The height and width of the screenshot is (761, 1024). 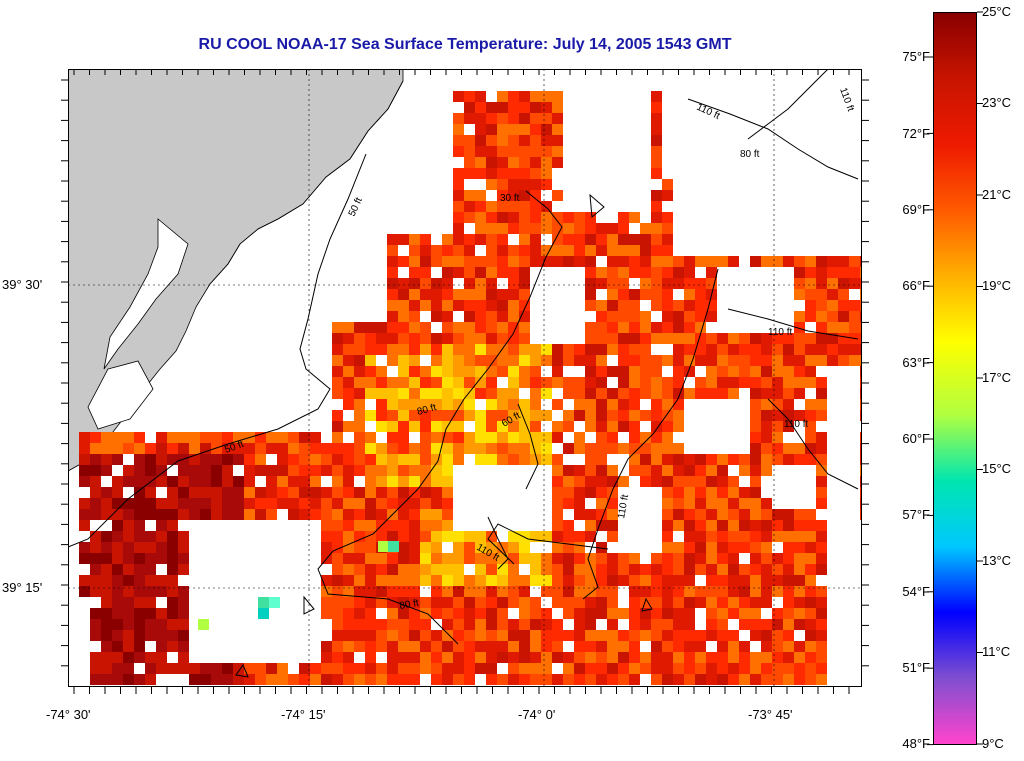 What do you see at coordinates (770, 714) in the screenshot?
I see `longitude-label: -73° 45'` at bounding box center [770, 714].